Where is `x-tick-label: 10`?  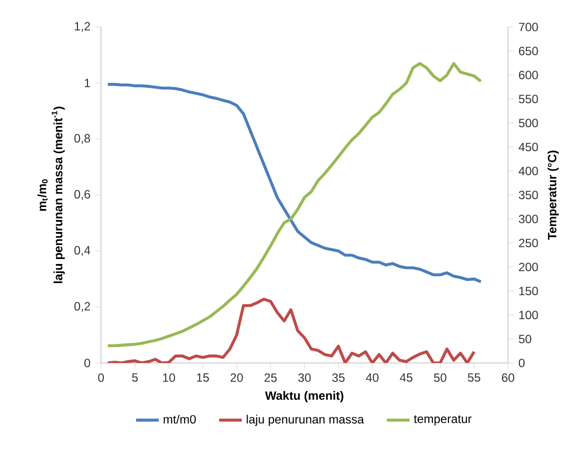
x-tick-label: 10 is located at coordinates (169, 377).